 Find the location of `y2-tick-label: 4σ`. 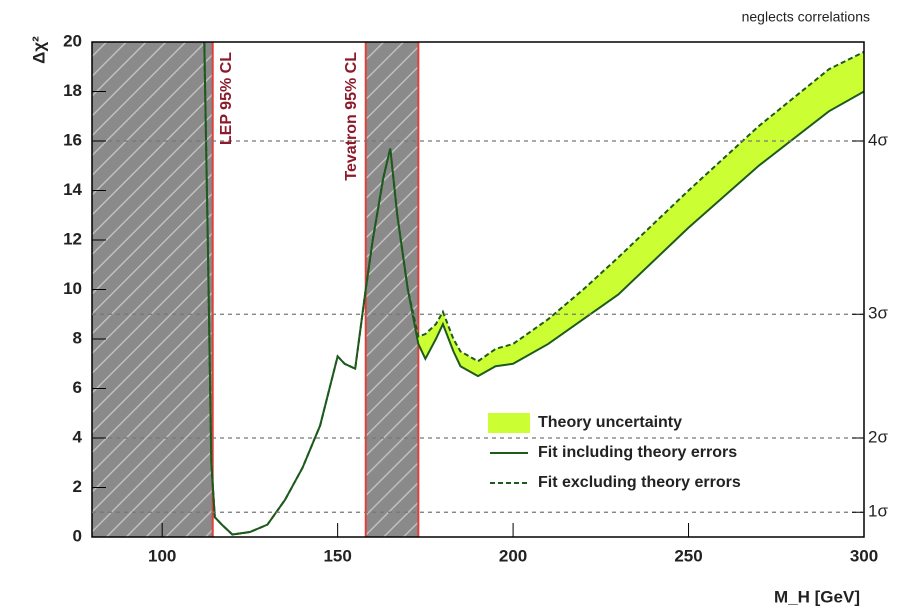

y2-tick-label: 4σ is located at coordinates (878, 139).